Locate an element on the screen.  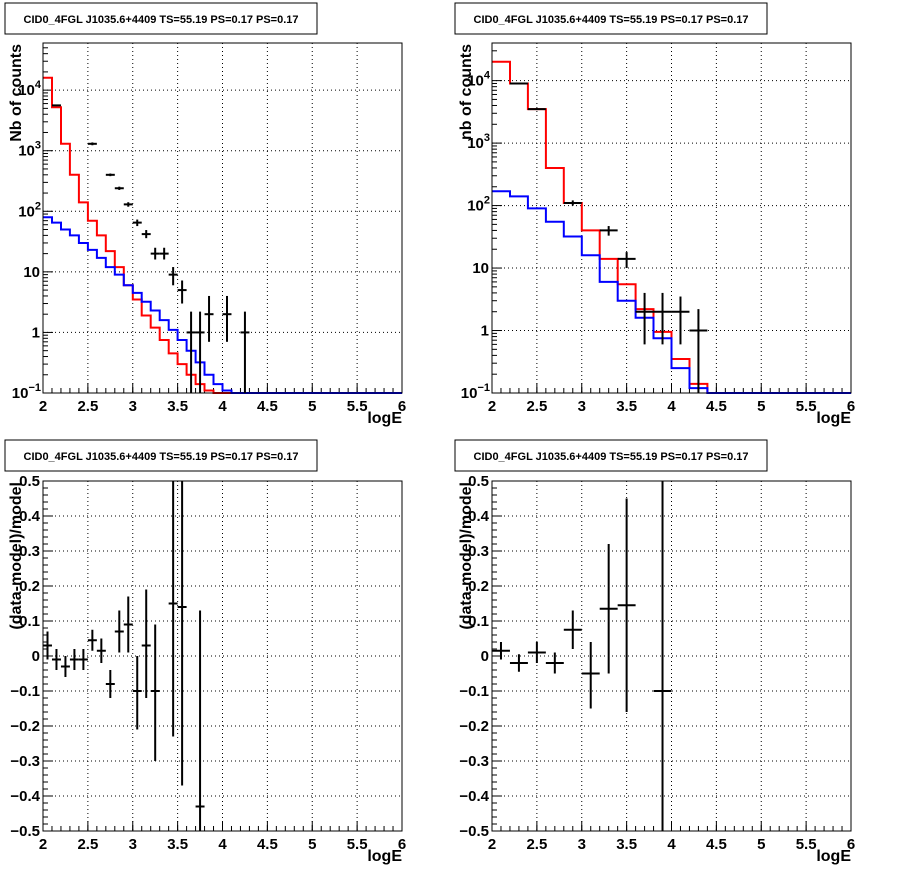
y-tick-label: −0.3 is located at coordinates (474, 761).